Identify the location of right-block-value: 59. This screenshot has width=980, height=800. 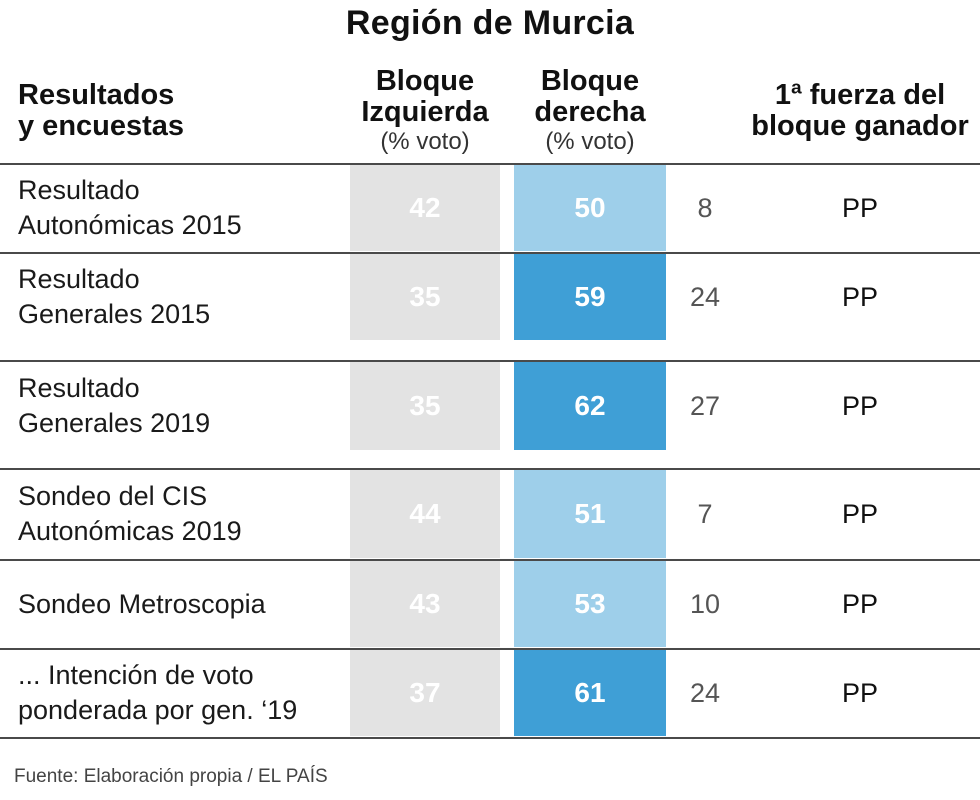
(590, 297).